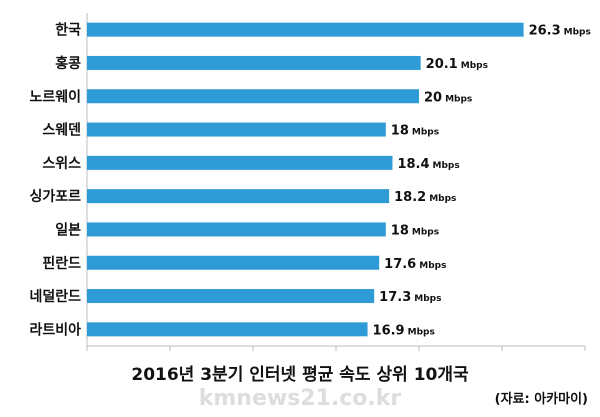  What do you see at coordinates (410, 297) in the screenshot?
I see `value-label: 17.3 Mbps` at bounding box center [410, 297].